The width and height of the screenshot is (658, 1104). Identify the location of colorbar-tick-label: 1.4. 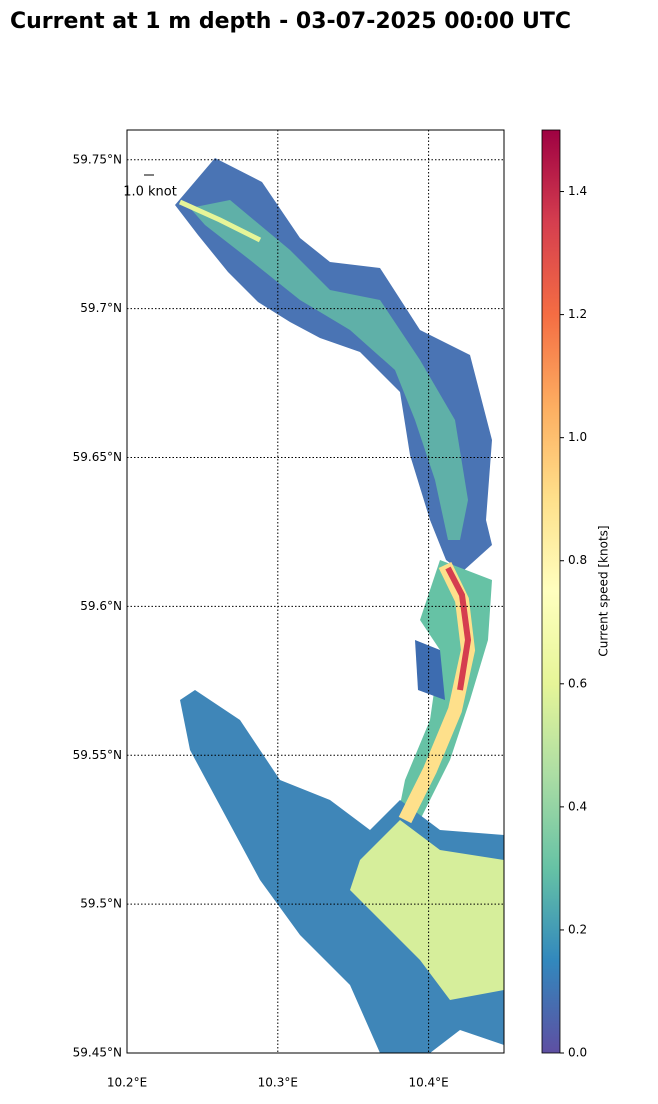
(577, 191).